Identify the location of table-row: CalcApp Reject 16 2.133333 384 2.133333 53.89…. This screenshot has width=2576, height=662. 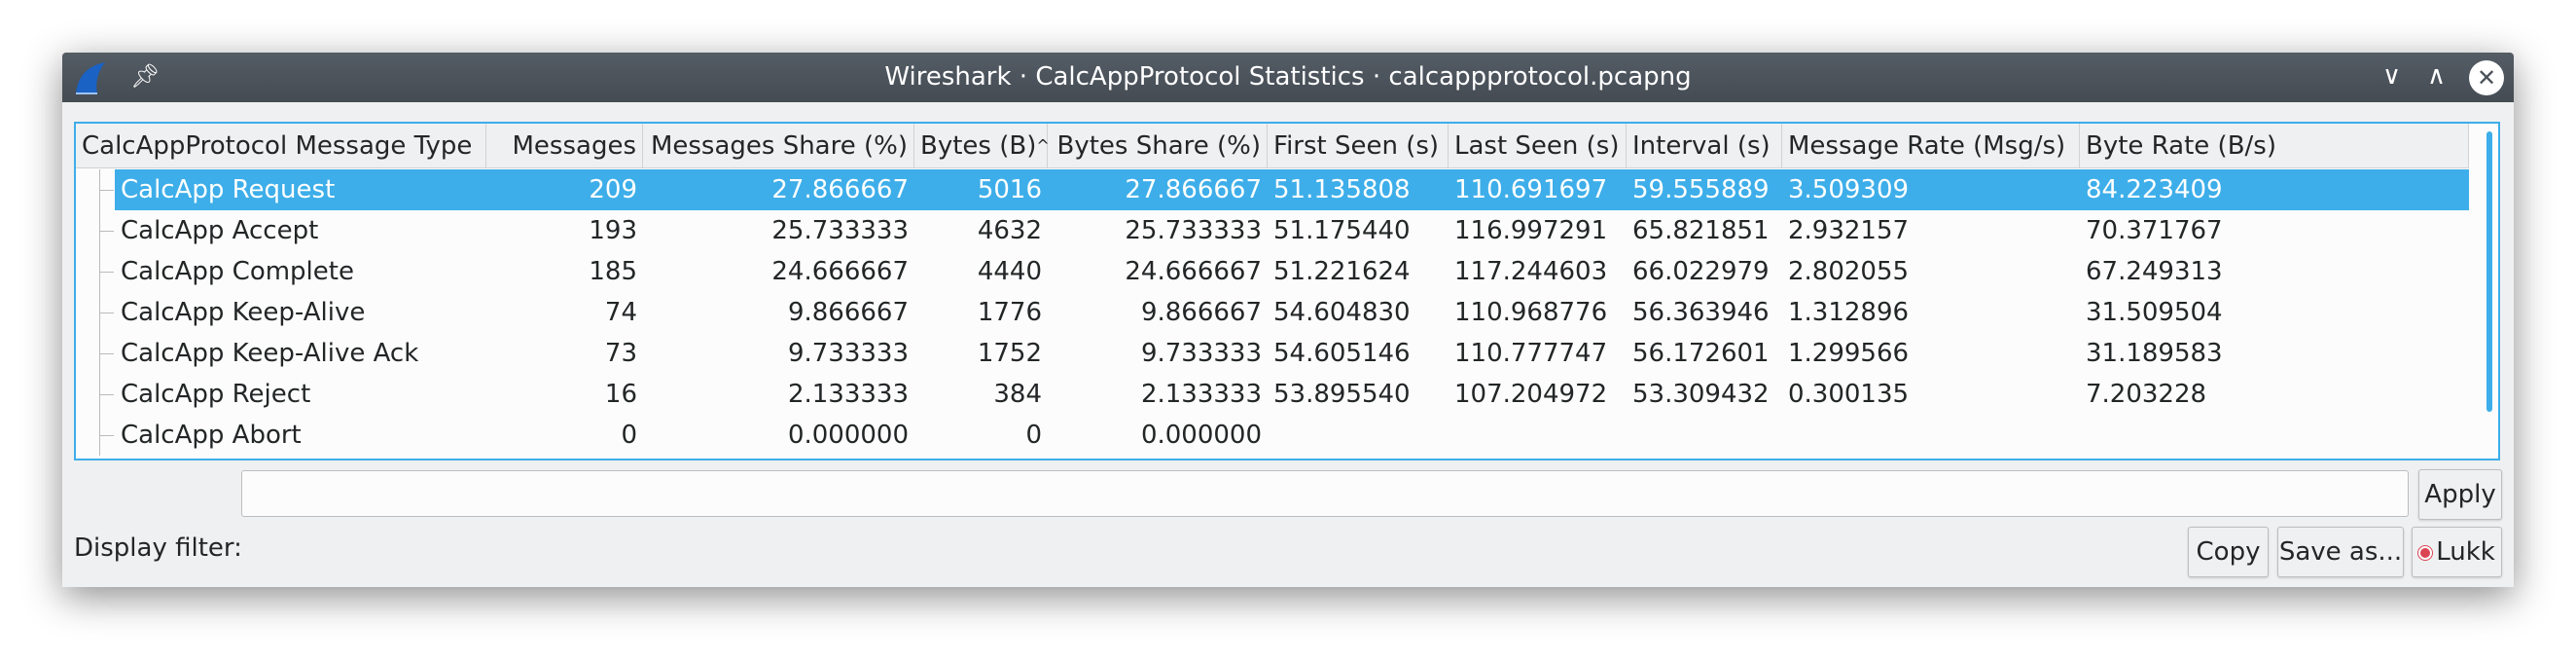
(1272, 394).